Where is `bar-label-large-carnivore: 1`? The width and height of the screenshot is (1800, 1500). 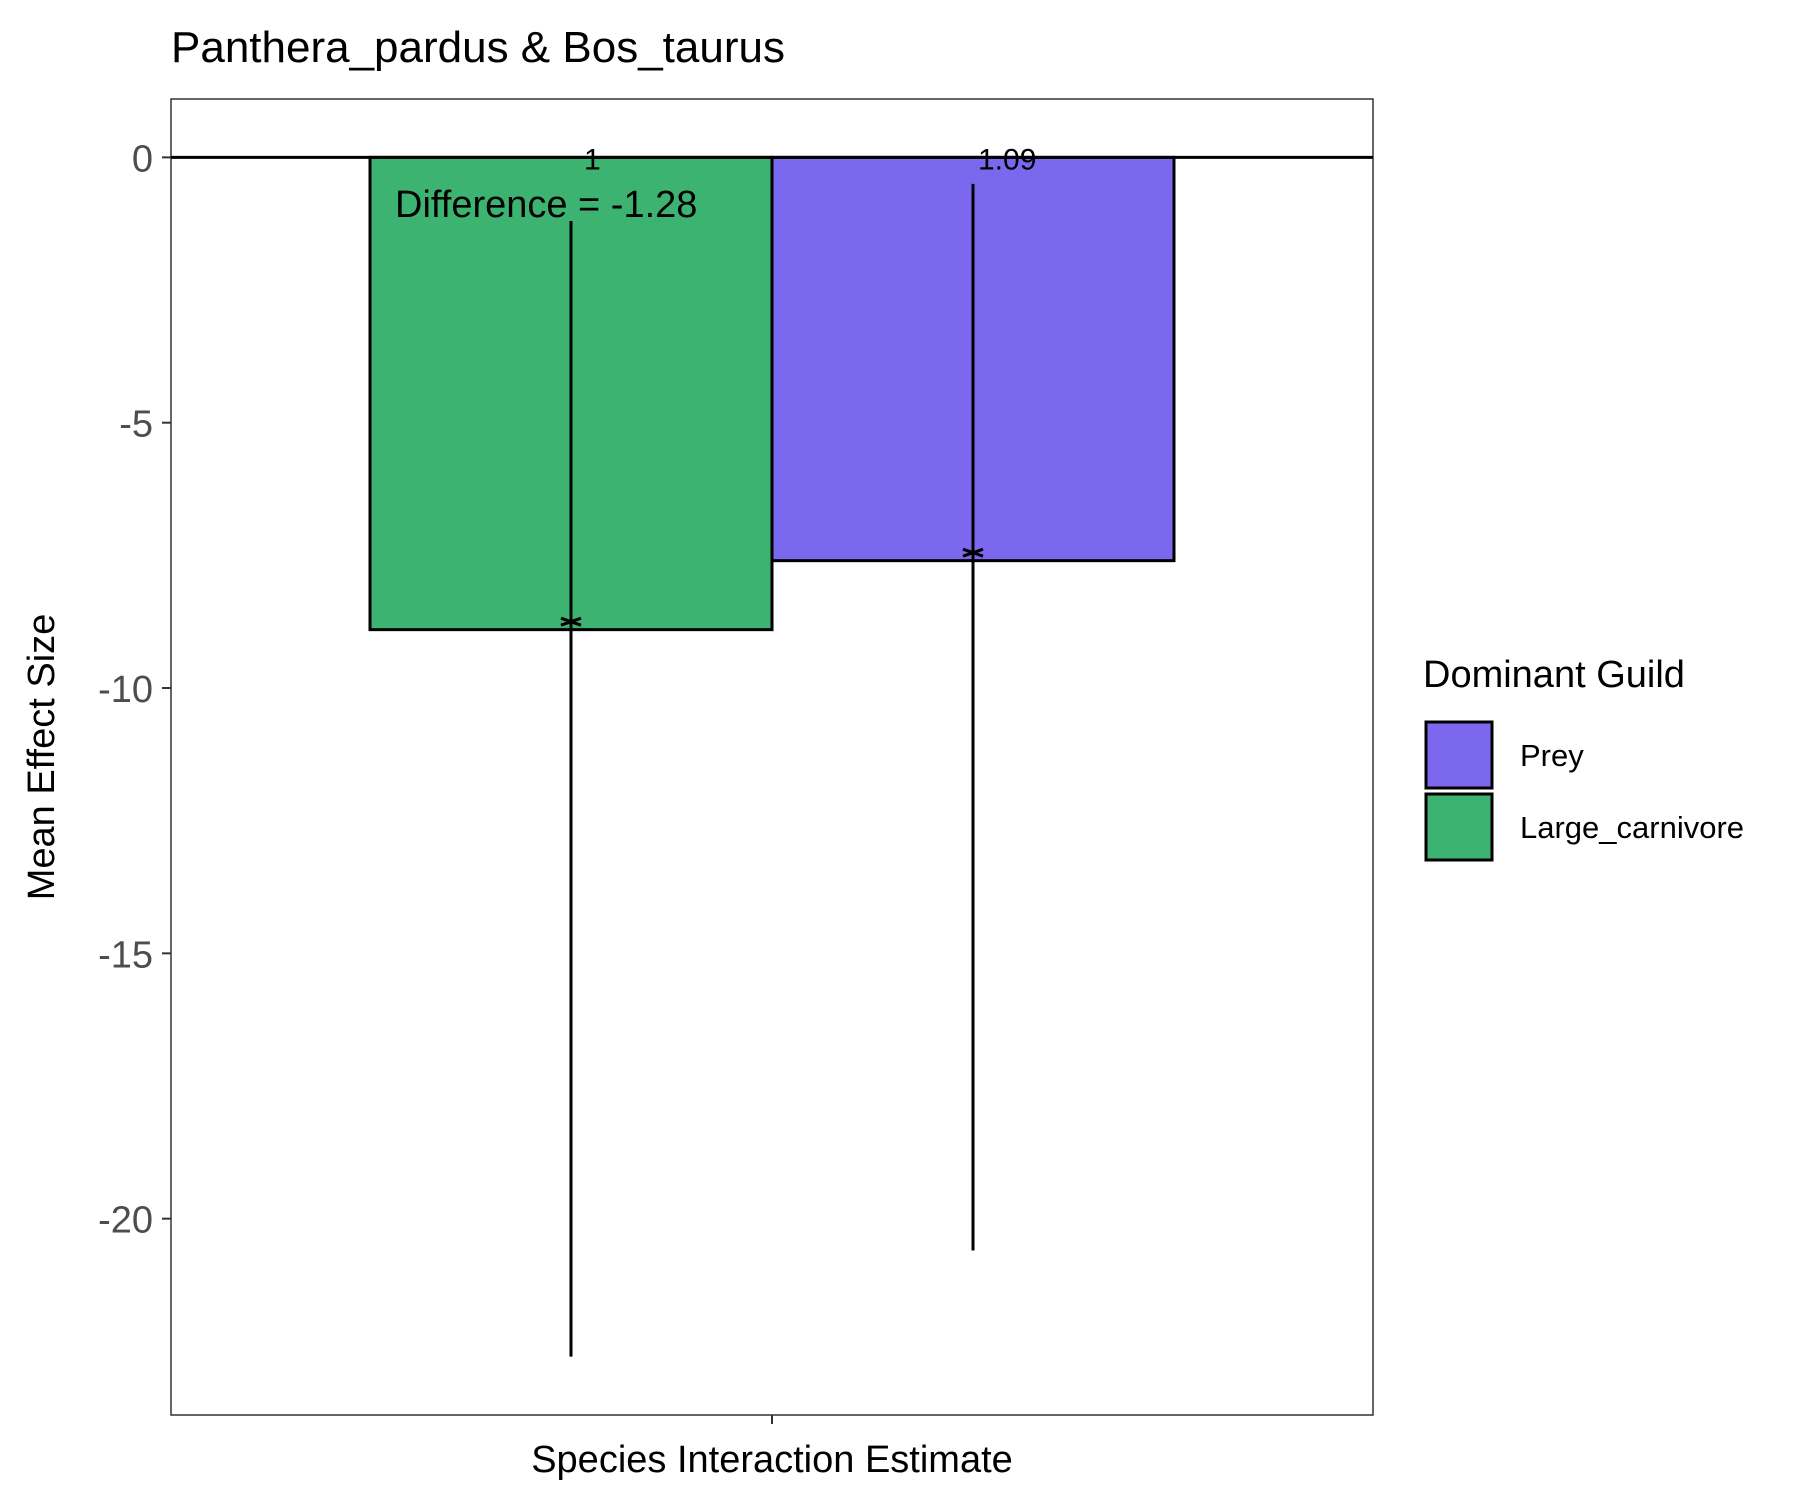
bar-label-large-carnivore: 1 is located at coordinates (592, 159).